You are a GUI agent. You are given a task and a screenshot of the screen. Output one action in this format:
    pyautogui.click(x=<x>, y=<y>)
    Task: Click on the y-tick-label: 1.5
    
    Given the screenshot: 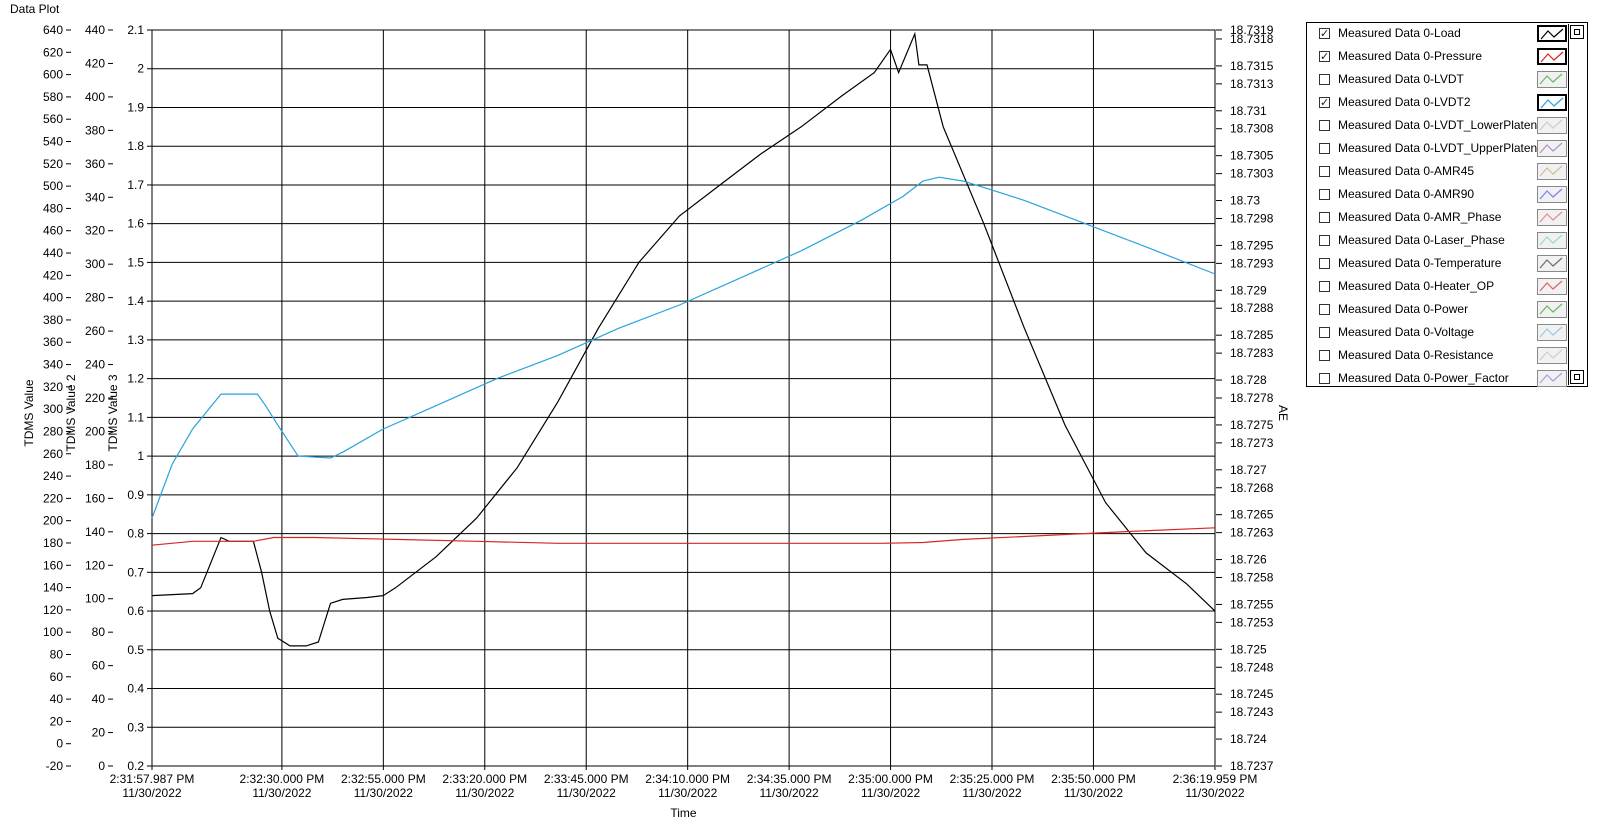 What is the action you would take?
    pyautogui.click(x=135, y=262)
    